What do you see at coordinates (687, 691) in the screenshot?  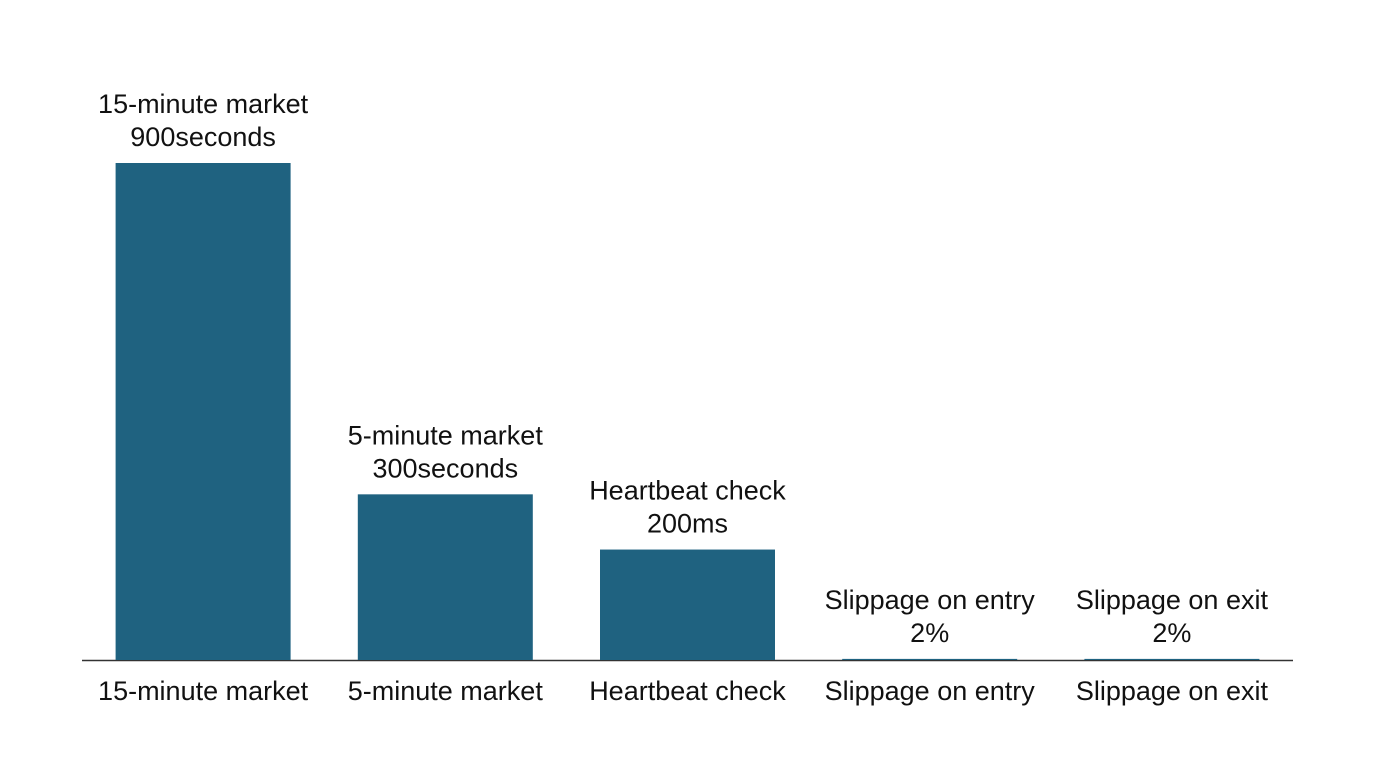 I see `x-tick-label: Heartbeat check` at bounding box center [687, 691].